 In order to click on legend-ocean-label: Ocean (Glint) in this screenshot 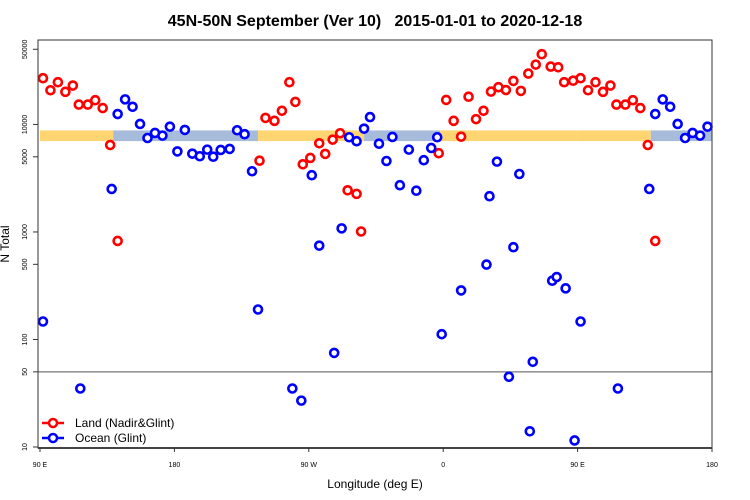, I will do `click(110, 438)`.